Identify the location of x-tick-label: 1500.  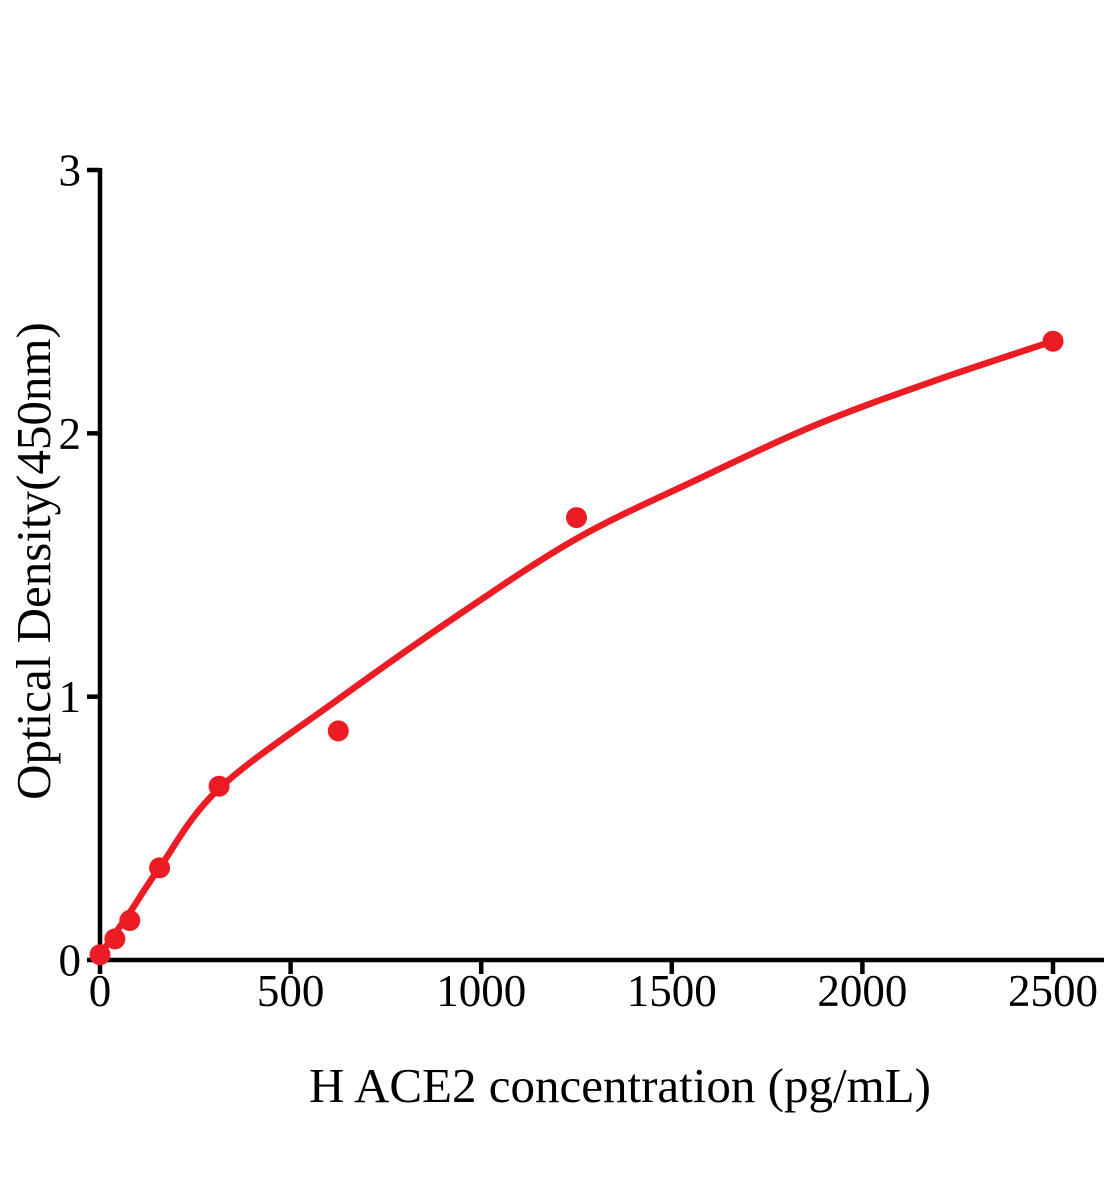
(672, 991).